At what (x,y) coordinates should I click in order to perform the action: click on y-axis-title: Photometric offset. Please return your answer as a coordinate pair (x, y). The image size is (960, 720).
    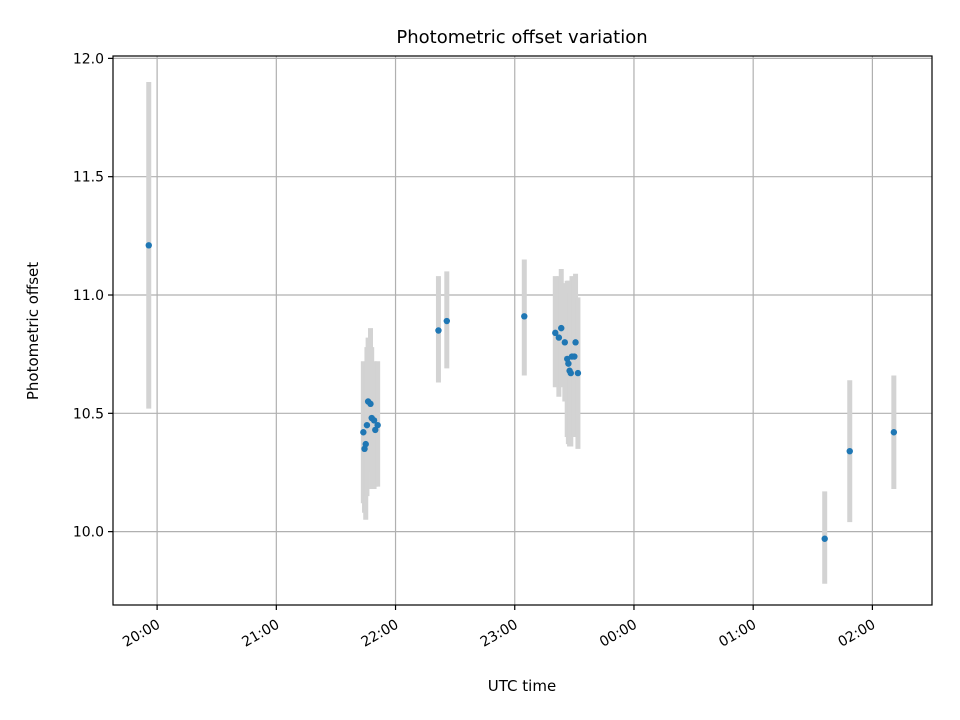
    Looking at the image, I should click on (33, 331).